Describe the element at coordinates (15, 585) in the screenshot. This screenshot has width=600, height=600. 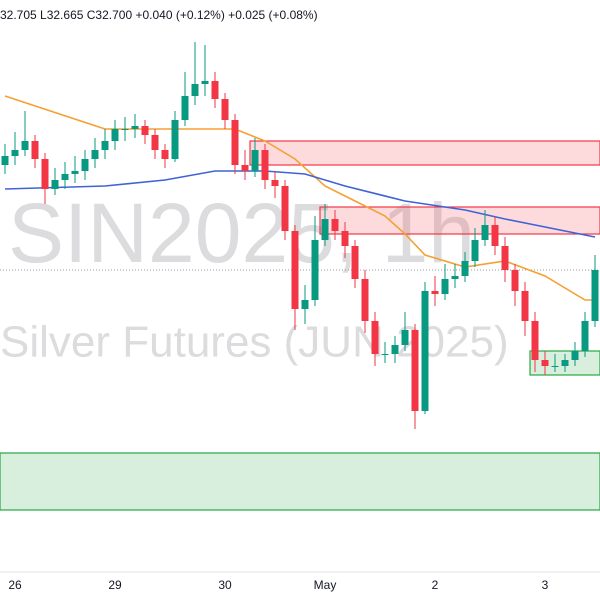
I see `x-tick-label: 26` at that location.